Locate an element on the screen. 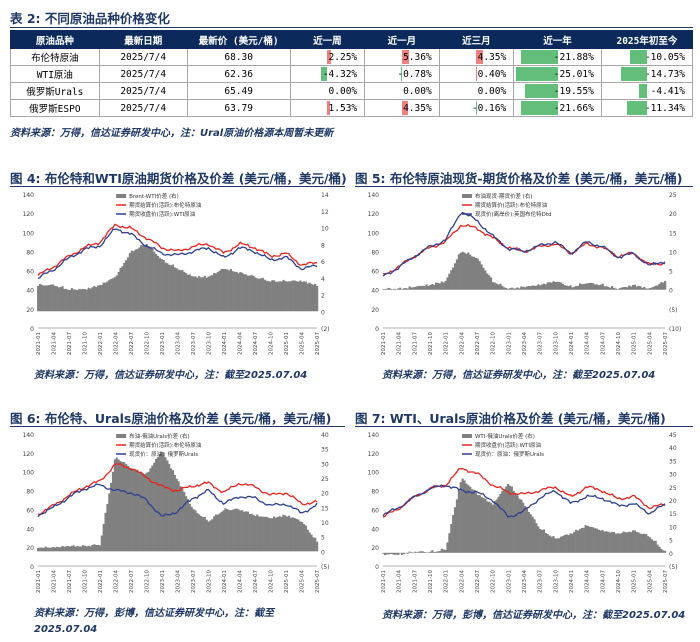  y-tick-label: 140 is located at coordinates (374, 195).